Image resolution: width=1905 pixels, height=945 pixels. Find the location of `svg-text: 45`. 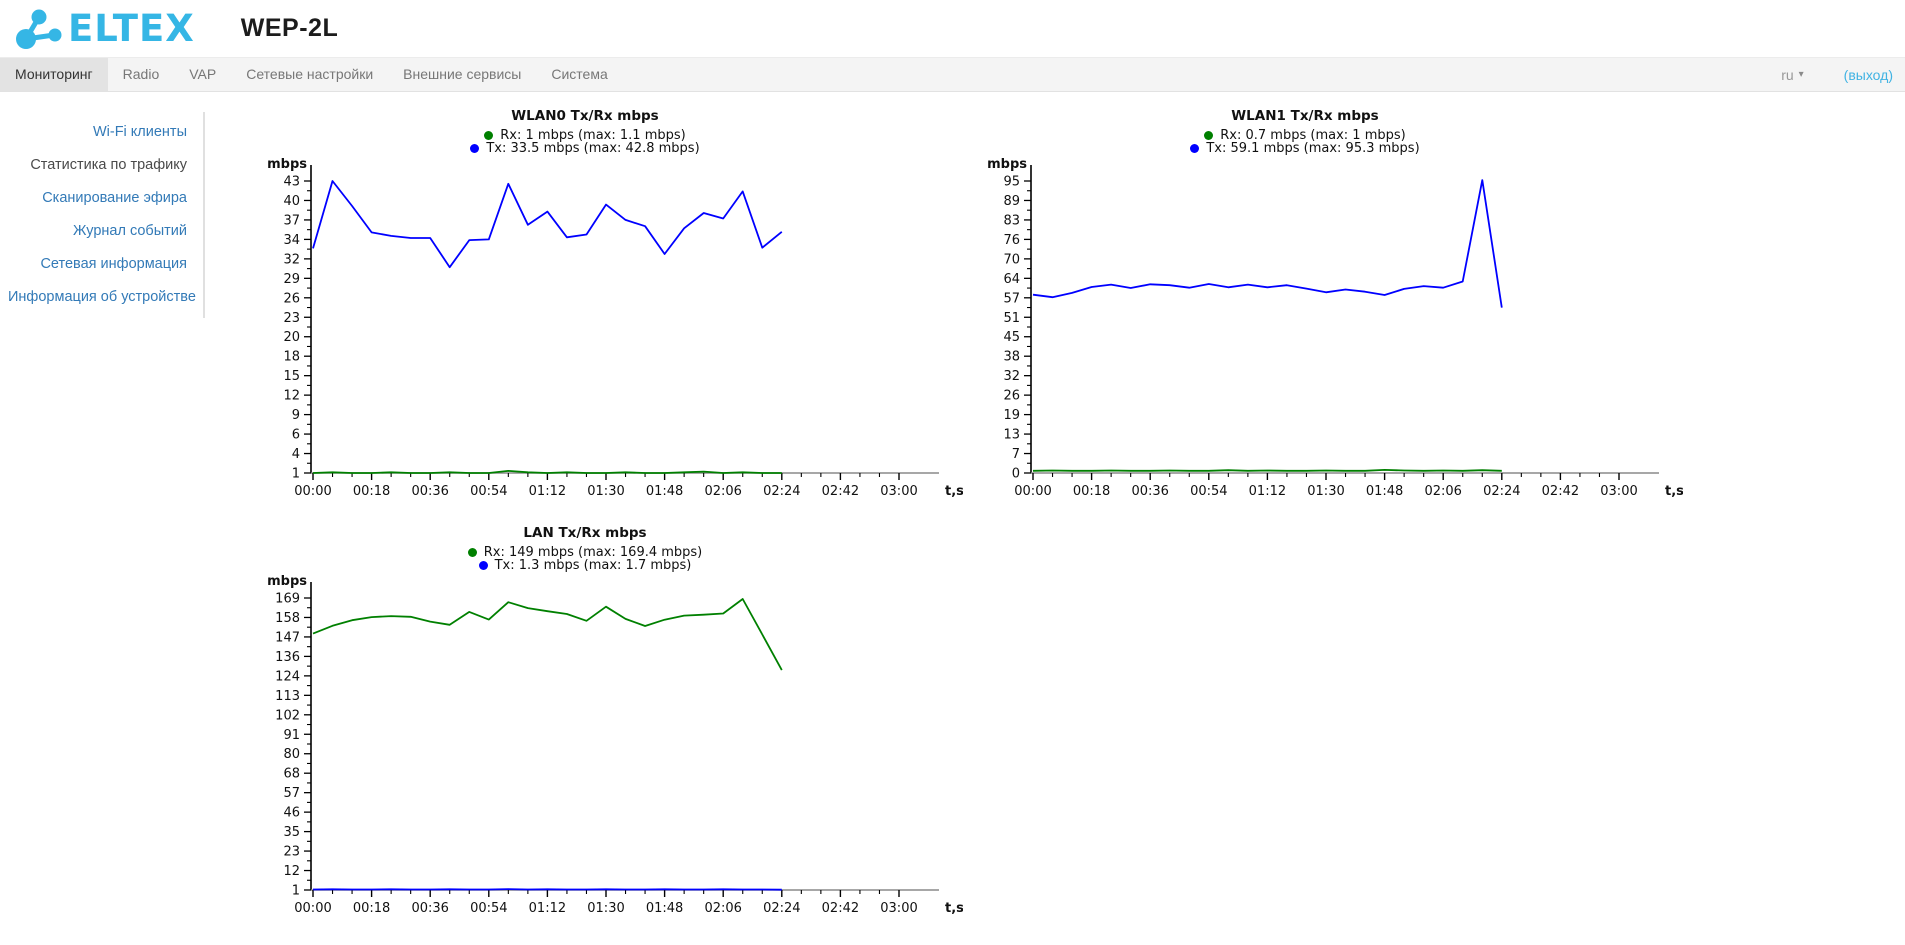

svg-text: 45 is located at coordinates (1011, 337).